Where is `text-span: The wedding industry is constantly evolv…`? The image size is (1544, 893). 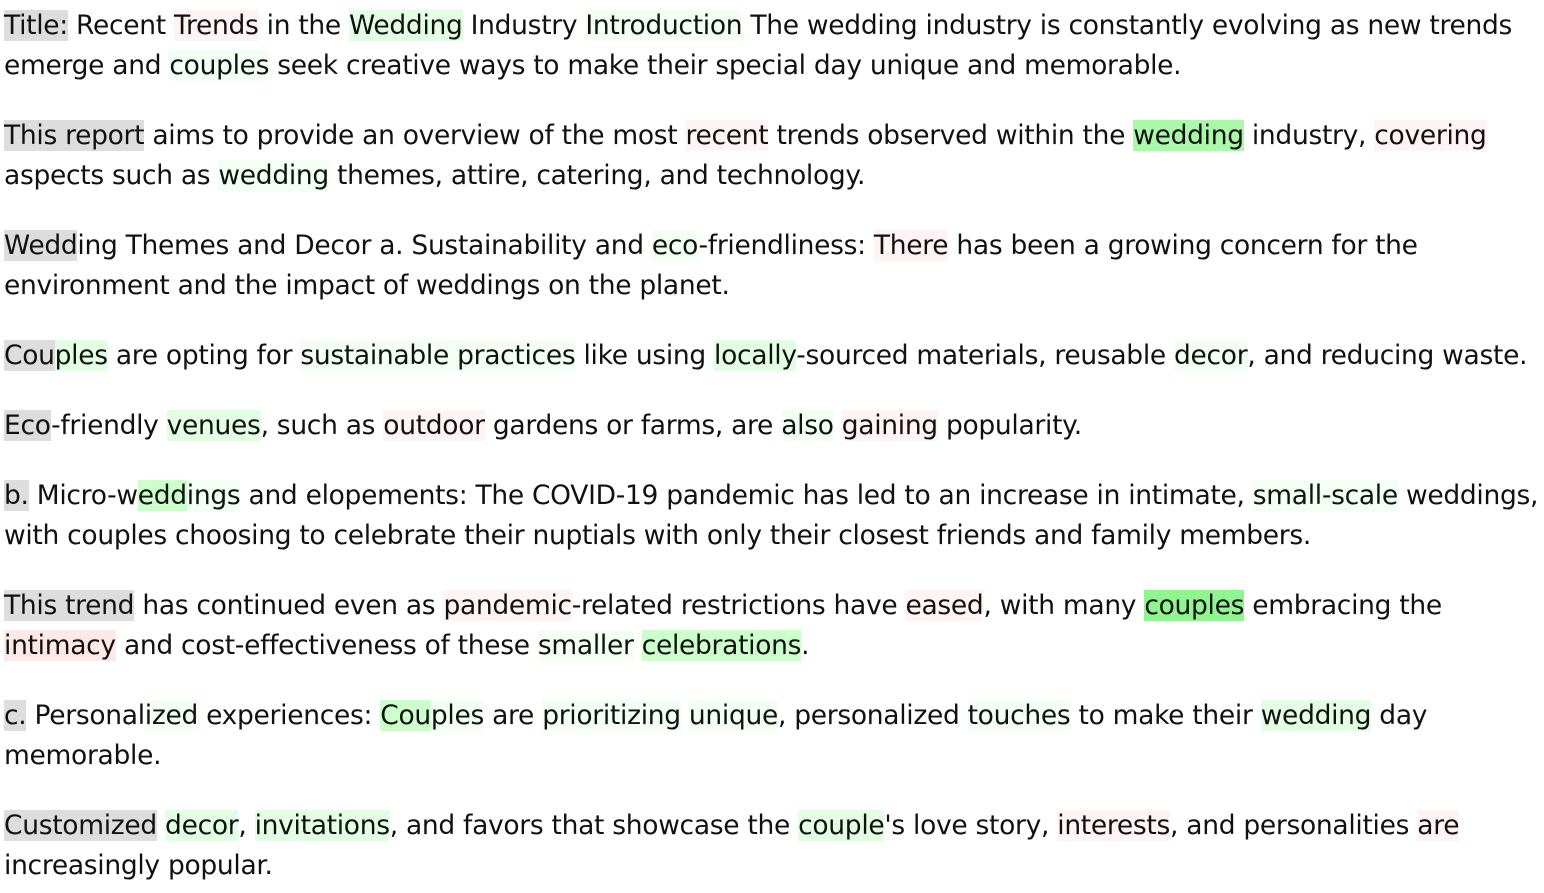 text-span: The wedding industry is constantly evolv… is located at coordinates (758, 45).